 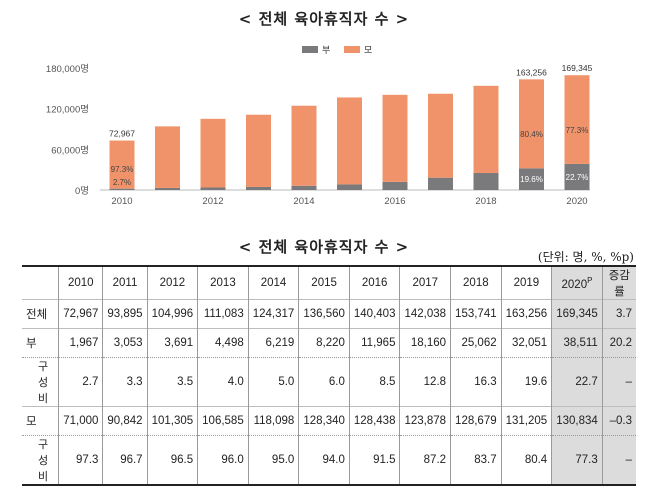 What do you see at coordinates (324, 343) in the screenshot?
I see `cell: 8,220` at bounding box center [324, 343].